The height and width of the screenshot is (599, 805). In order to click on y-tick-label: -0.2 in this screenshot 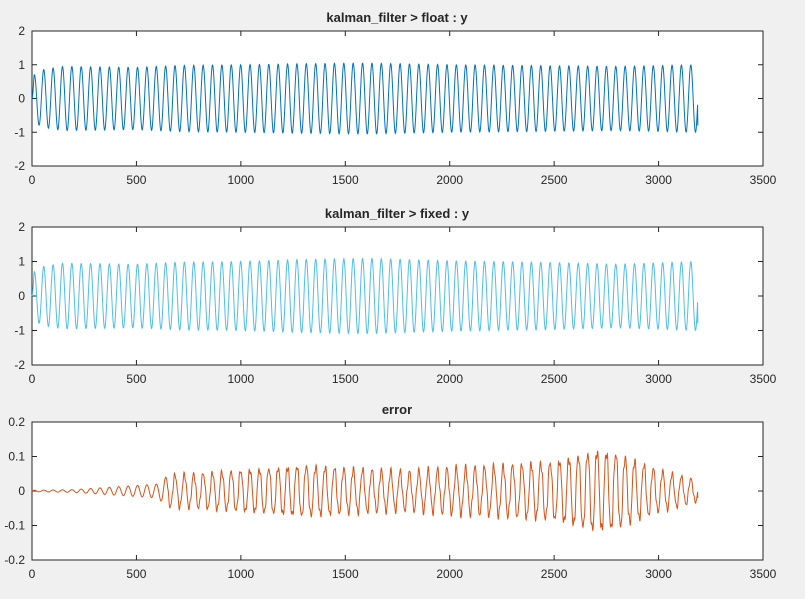, I will do `click(14, 560)`.